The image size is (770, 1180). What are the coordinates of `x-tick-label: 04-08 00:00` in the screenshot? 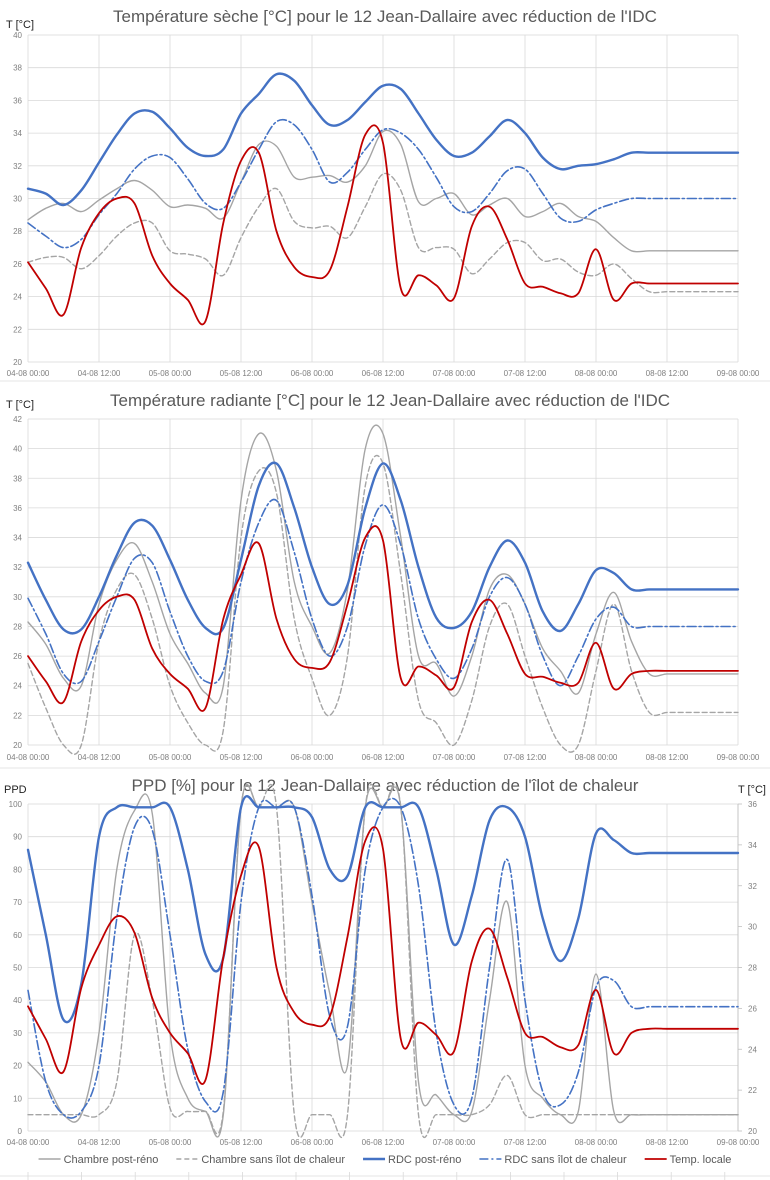 It's located at (28, 1142).